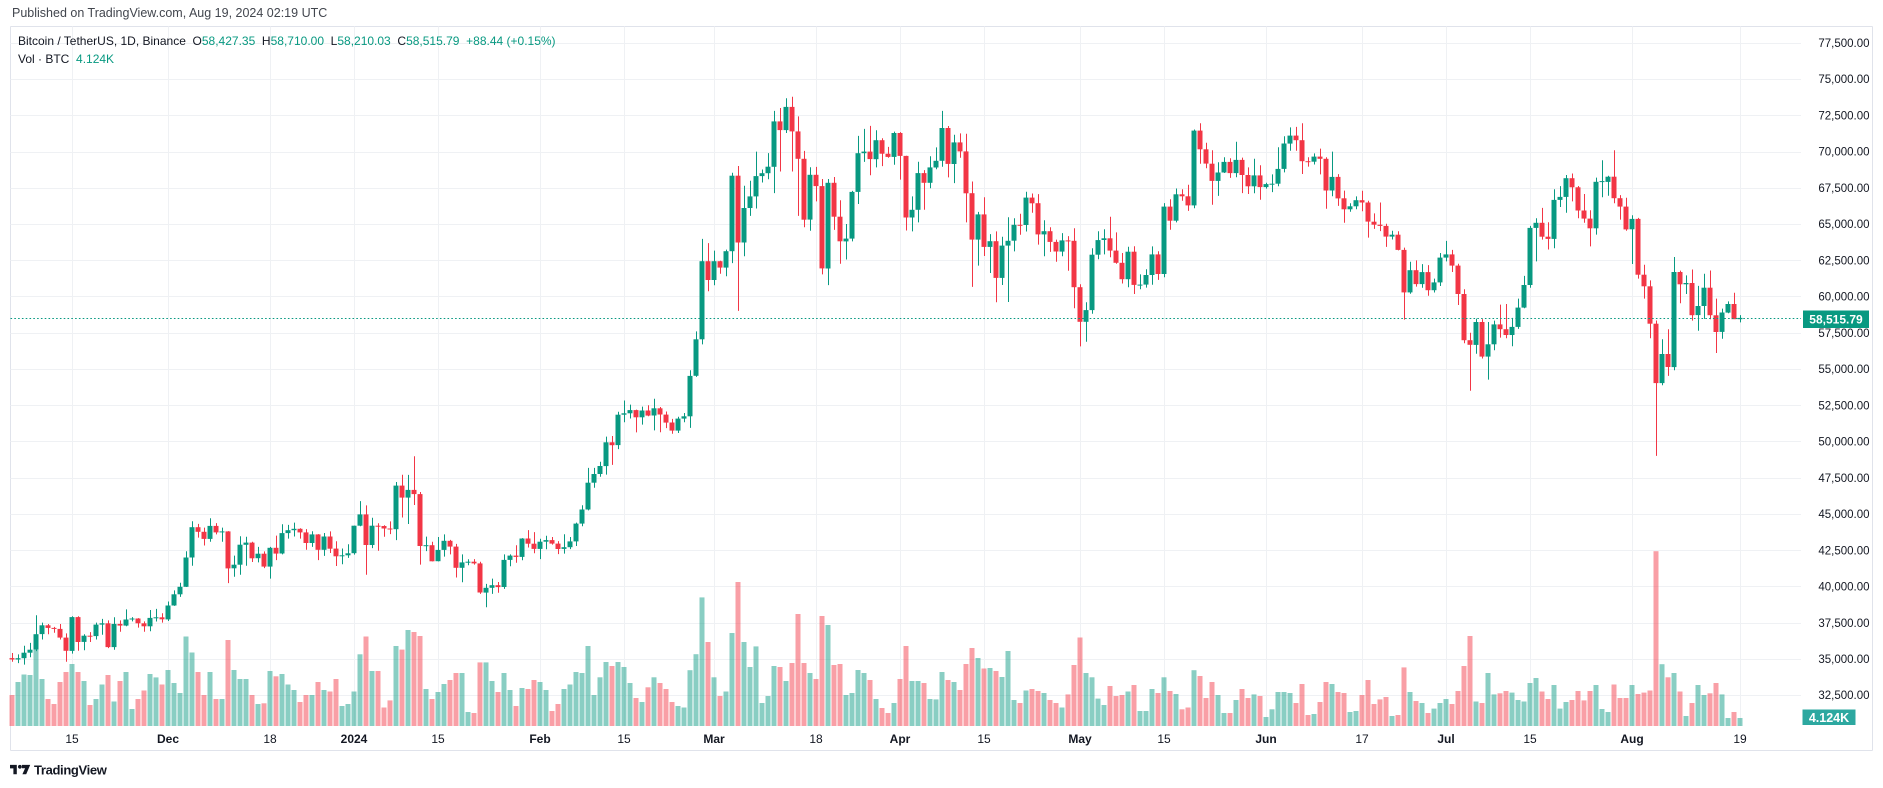 Image resolution: width=1883 pixels, height=788 pixels. What do you see at coordinates (1631, 739) in the screenshot?
I see `svg-text: Aug` at bounding box center [1631, 739].